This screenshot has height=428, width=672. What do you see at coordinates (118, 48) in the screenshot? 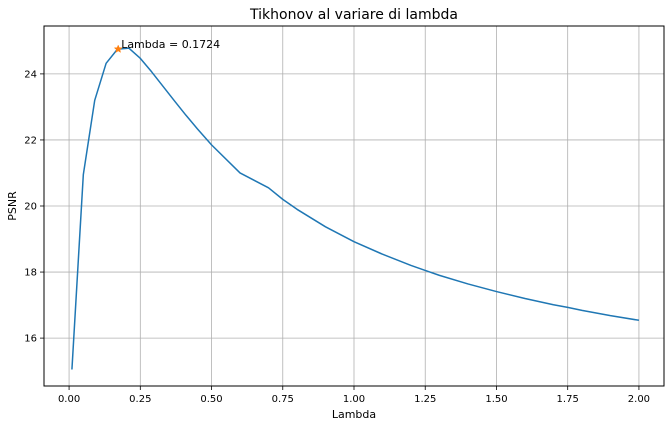
I see `best-lambda-marker` at bounding box center [118, 48].